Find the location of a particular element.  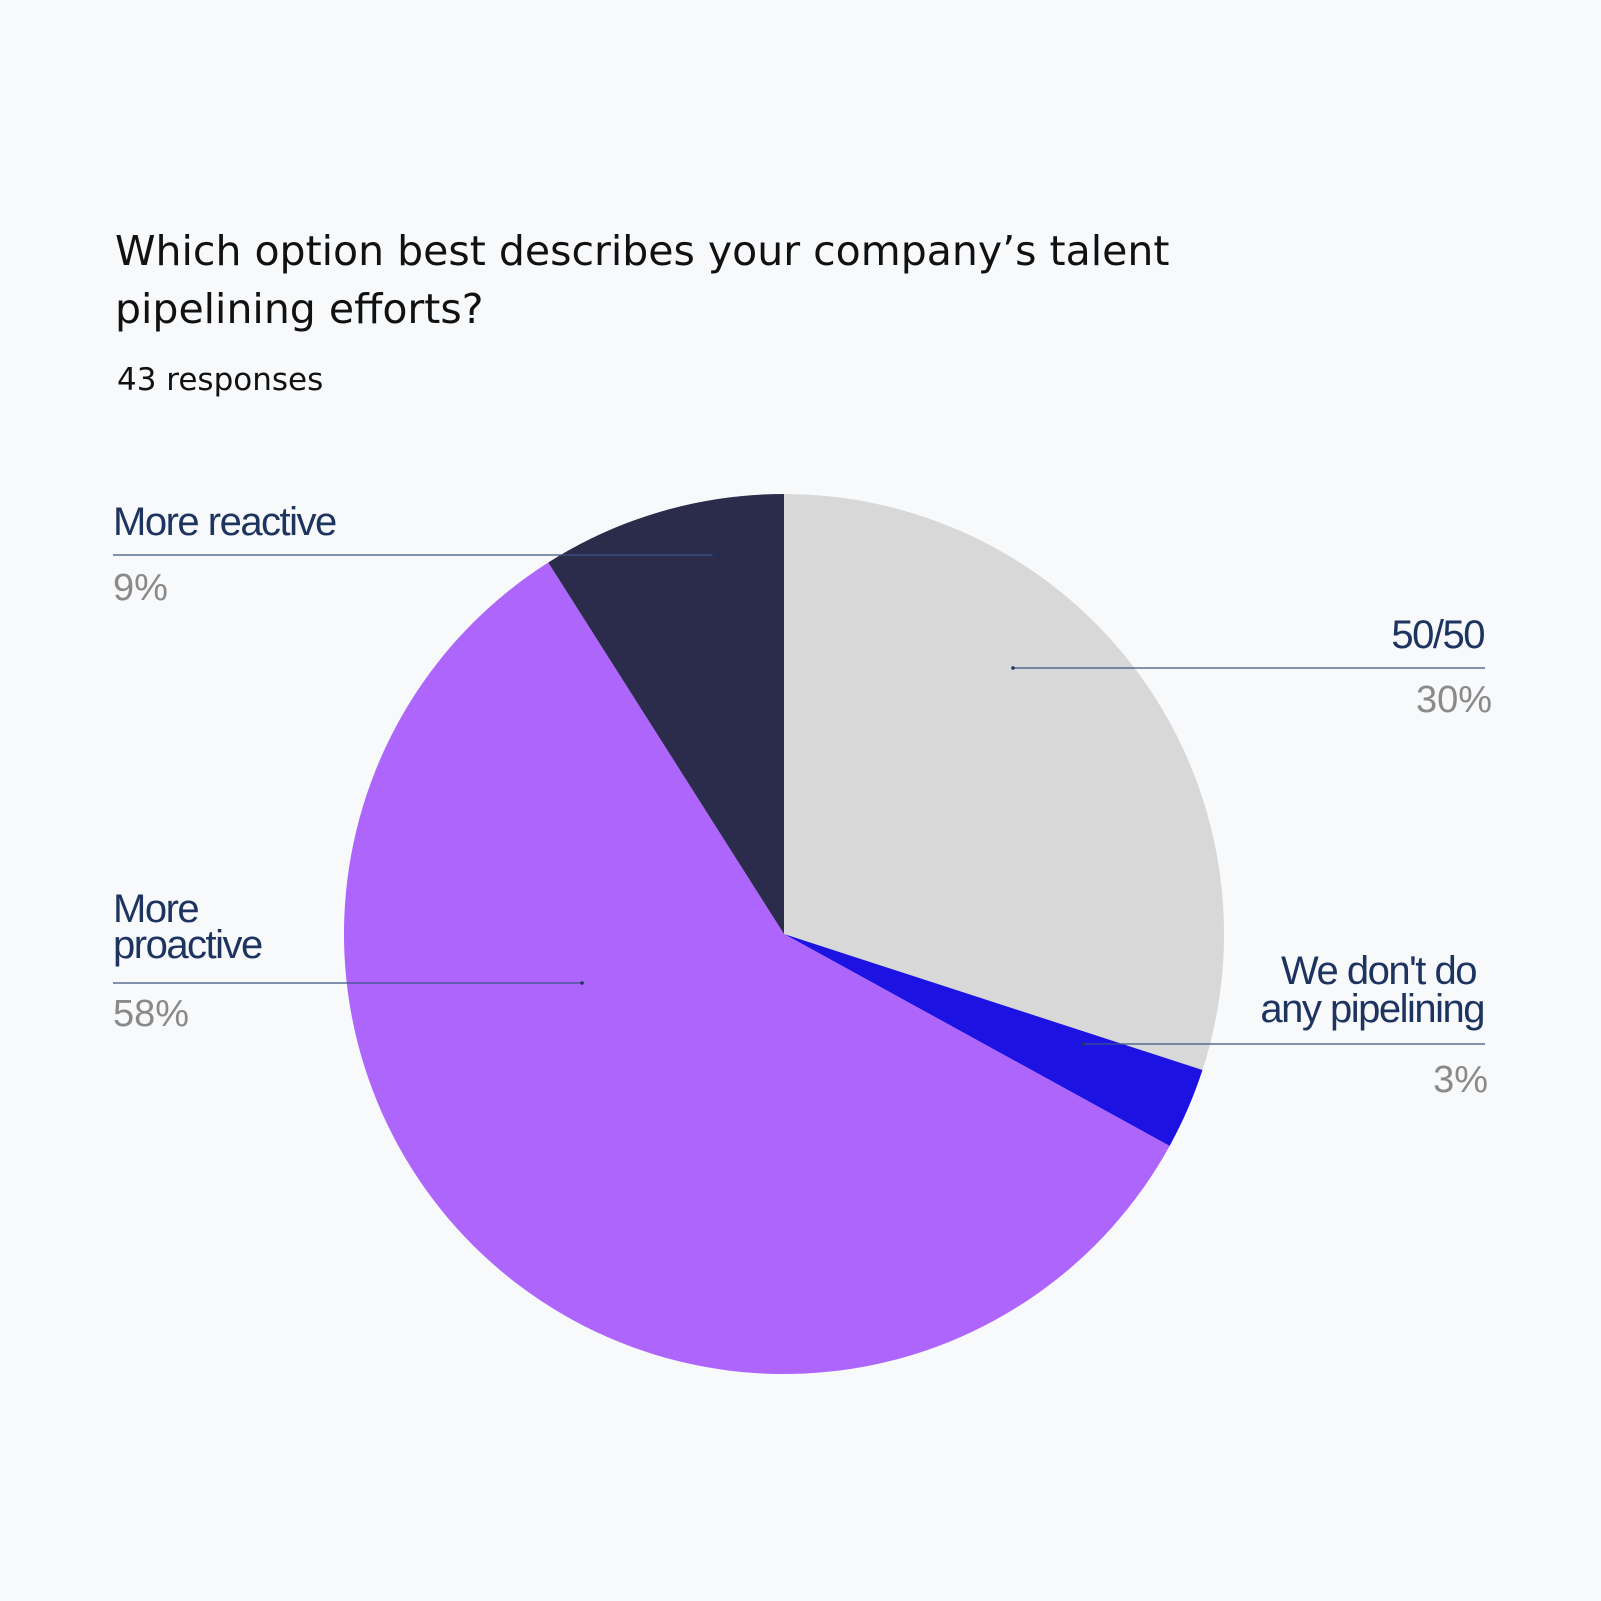

slice-percent-more-proactive: 58% is located at coordinates (151, 1014).